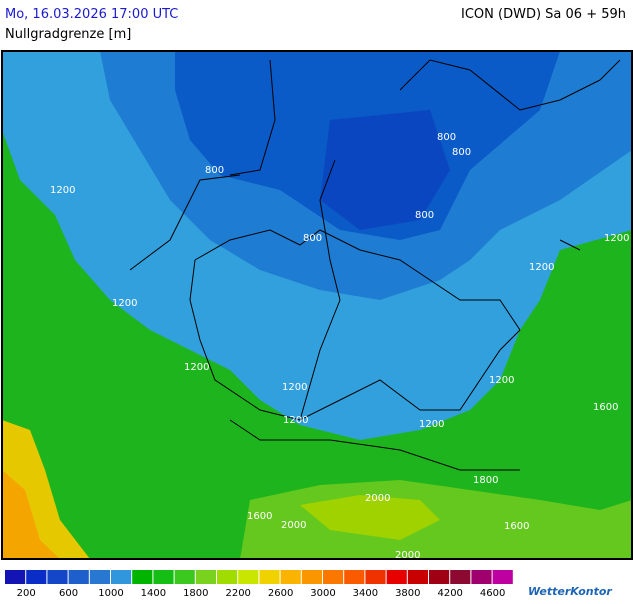 This screenshot has width=633, height=604. Describe the element at coordinates (31, 514) in the screenshot. I see `warm-area` at that location.